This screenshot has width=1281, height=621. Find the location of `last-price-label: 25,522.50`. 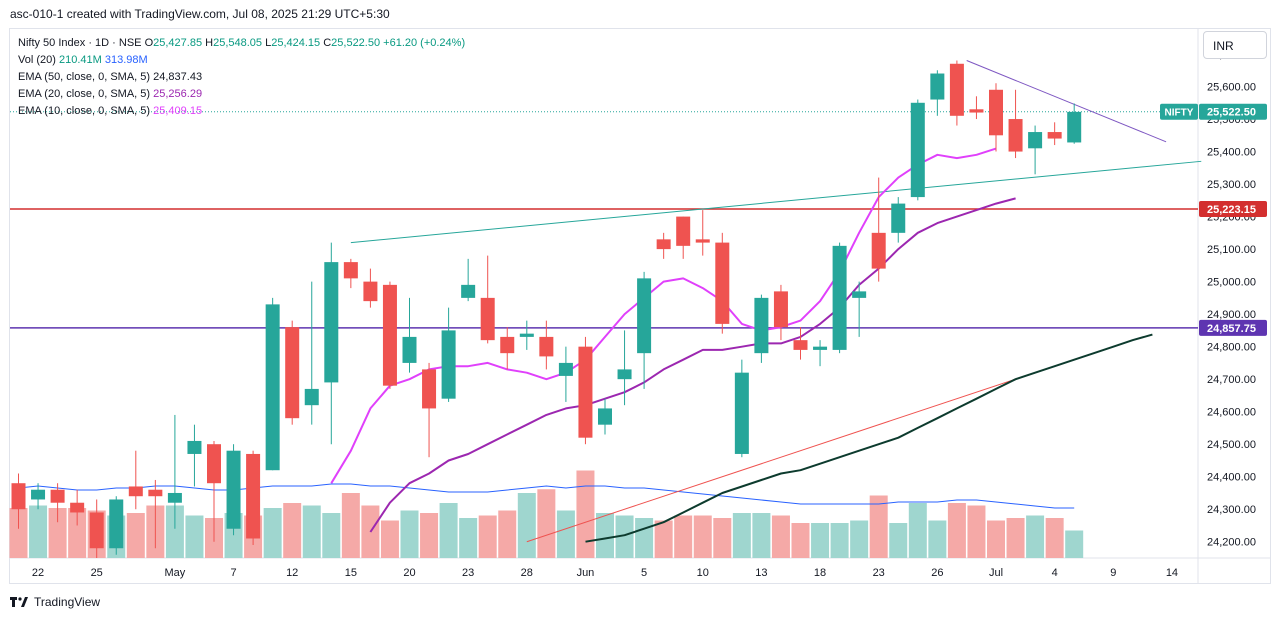

last-price-label: 25,522.50 is located at coordinates (1231, 113).